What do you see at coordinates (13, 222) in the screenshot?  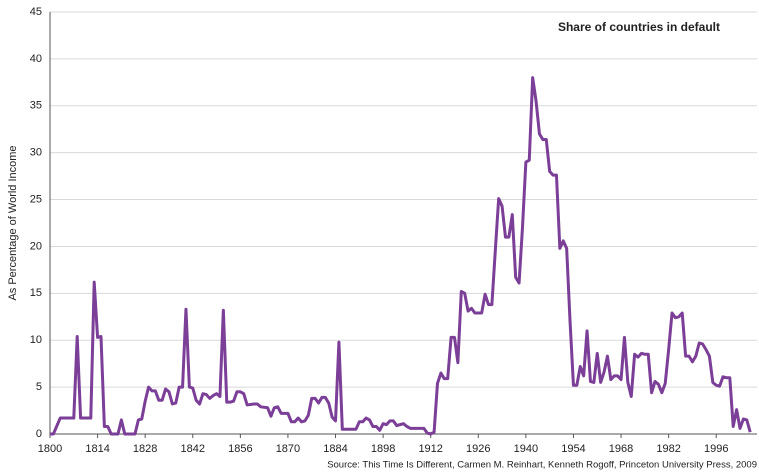 I see `y-axis-label: As Percentage of World Income` at bounding box center [13, 222].